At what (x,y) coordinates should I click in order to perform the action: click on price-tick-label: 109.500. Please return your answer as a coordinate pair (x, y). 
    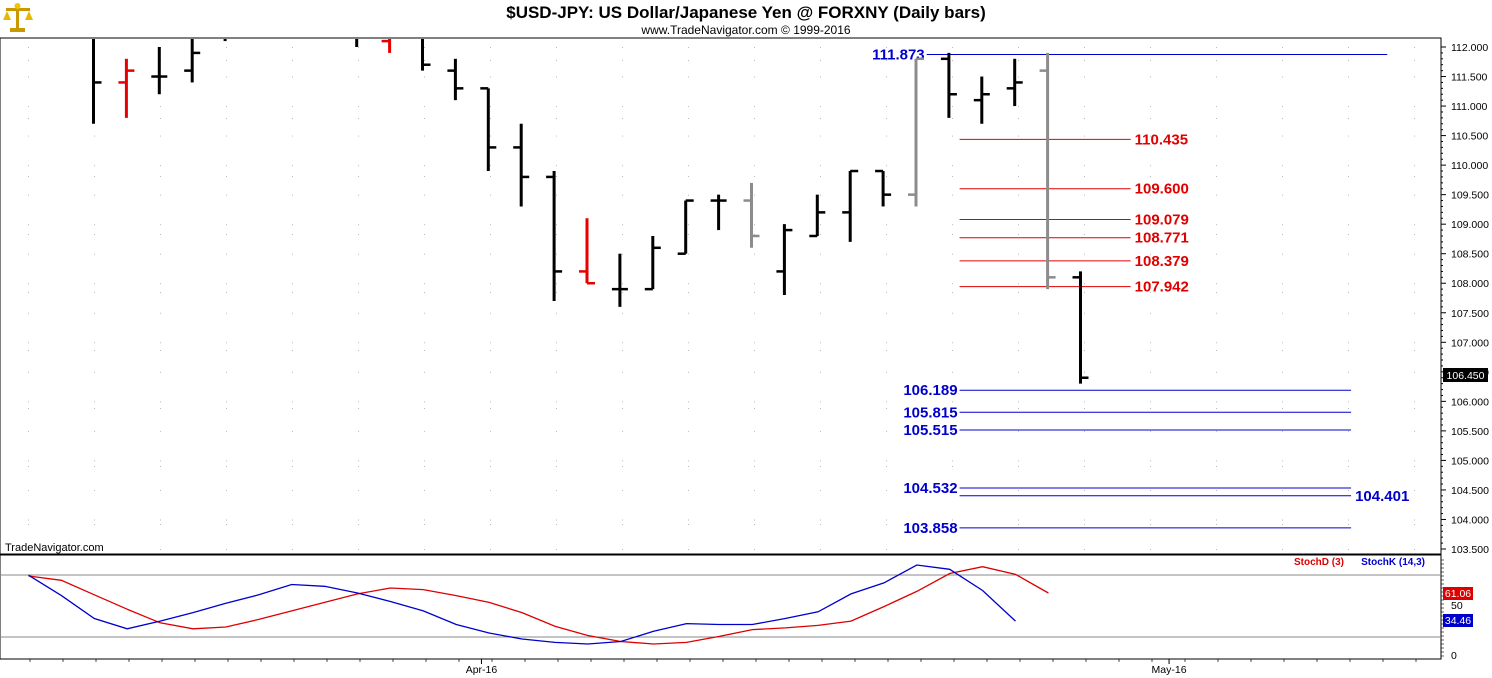
    Looking at the image, I should click on (1470, 196).